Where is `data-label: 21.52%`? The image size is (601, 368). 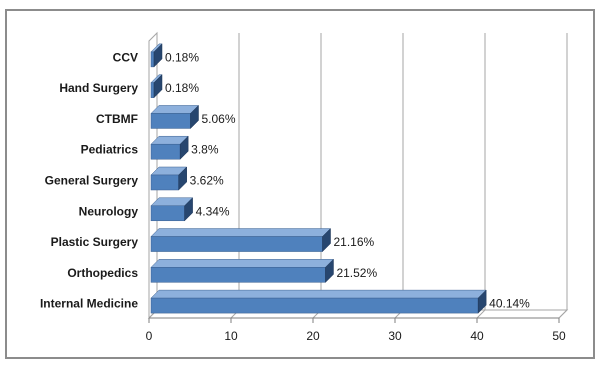 data-label: 21.52% is located at coordinates (356, 273).